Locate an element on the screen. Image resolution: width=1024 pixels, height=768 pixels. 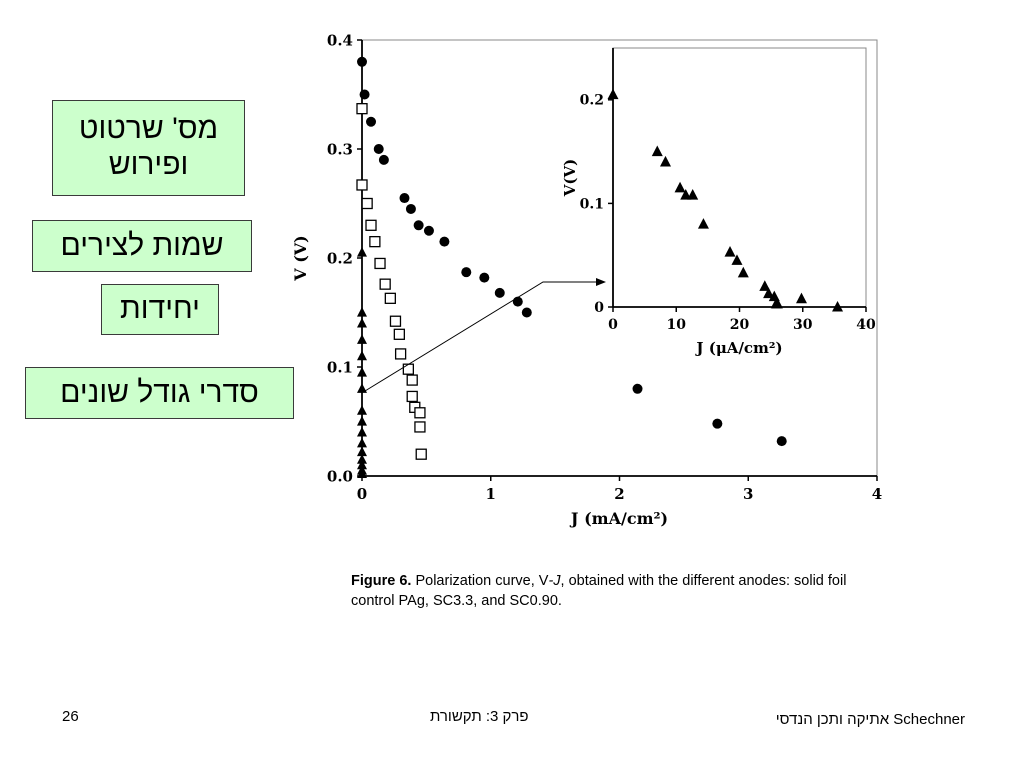
label-drawing-number: מס' שרטוט ופירוש is located at coordinates (148, 148).